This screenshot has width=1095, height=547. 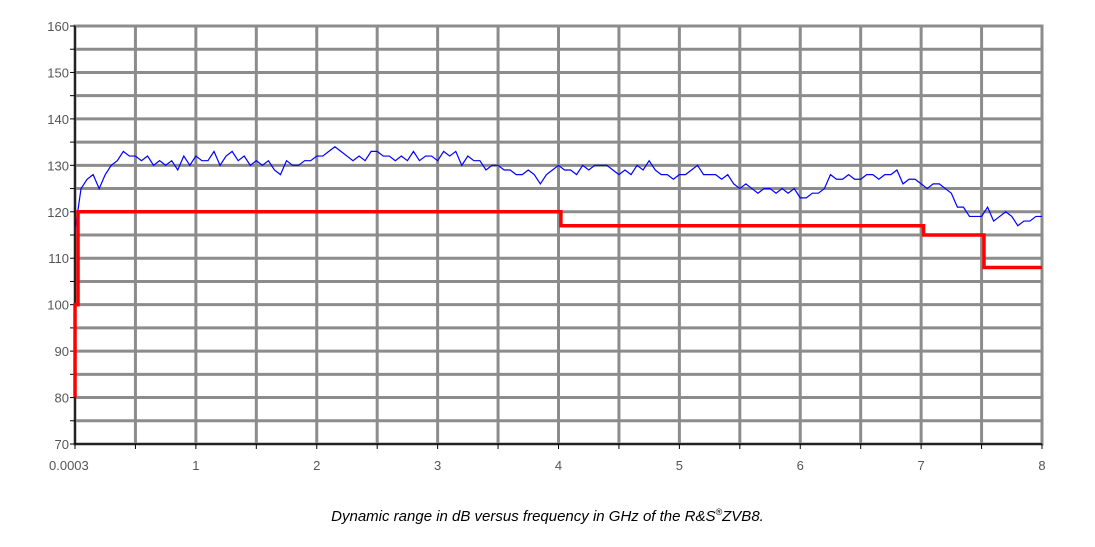 I want to click on y-tick-label: 120, so click(x=58, y=212).